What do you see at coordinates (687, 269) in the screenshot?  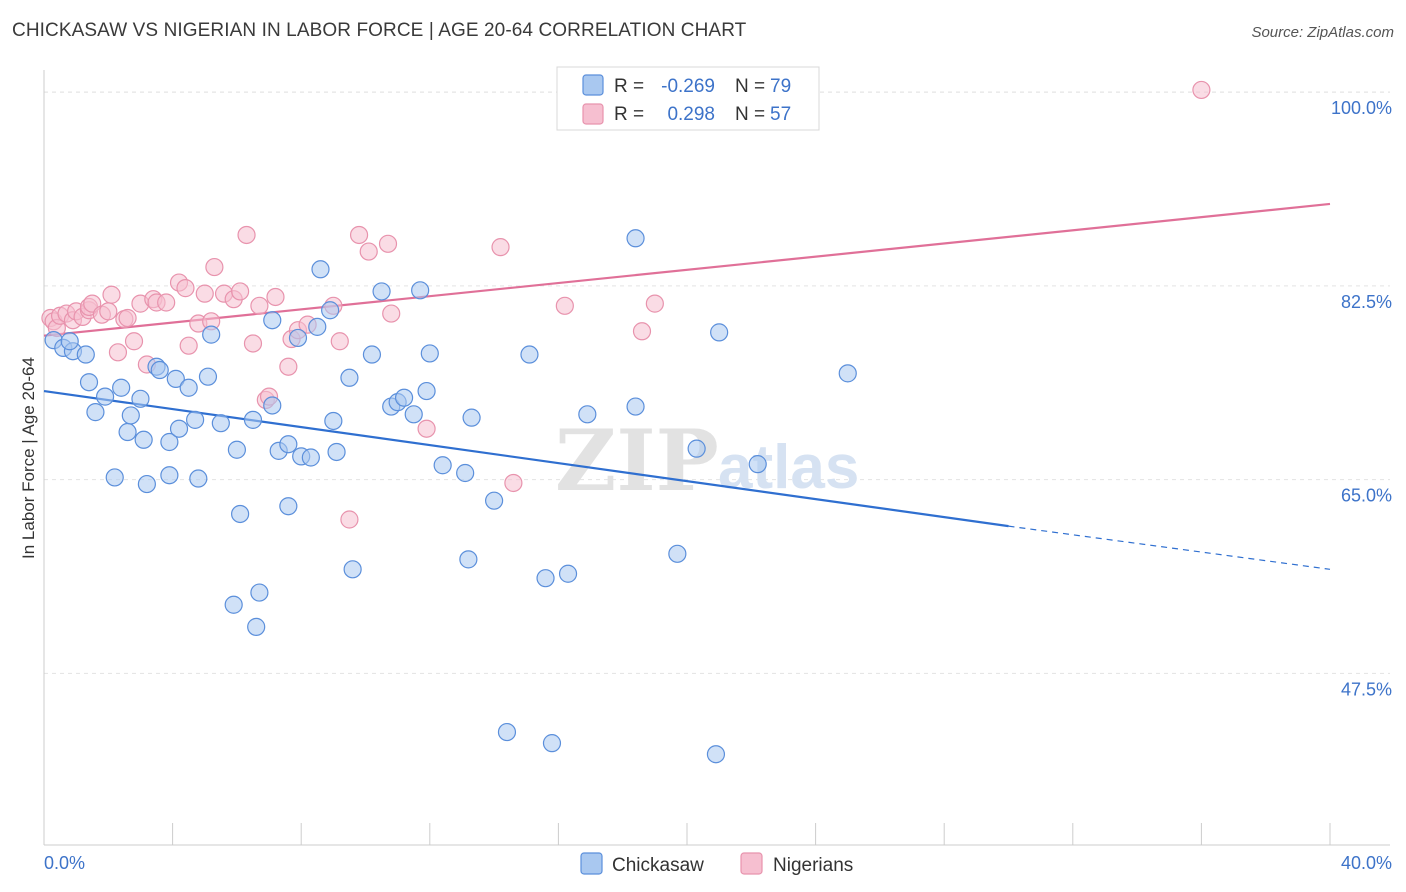 I see `nigerian-trend-line` at bounding box center [687, 269].